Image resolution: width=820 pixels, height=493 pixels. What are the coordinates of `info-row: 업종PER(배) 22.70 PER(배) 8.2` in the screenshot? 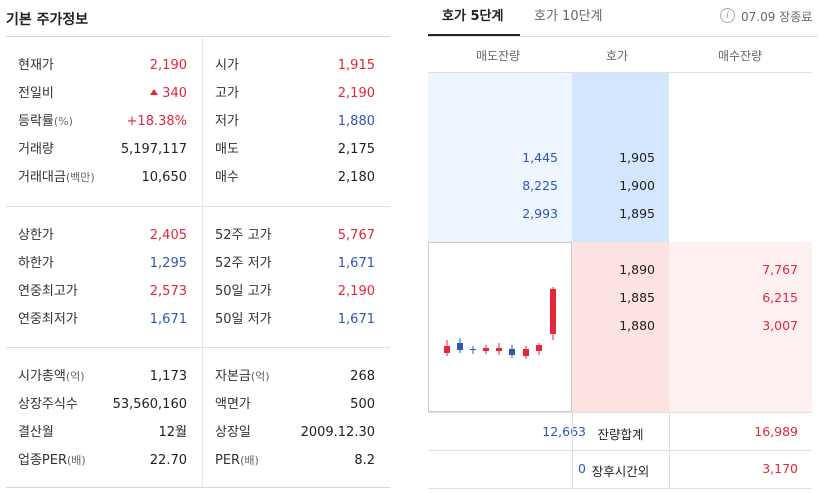 It's located at (198, 461).